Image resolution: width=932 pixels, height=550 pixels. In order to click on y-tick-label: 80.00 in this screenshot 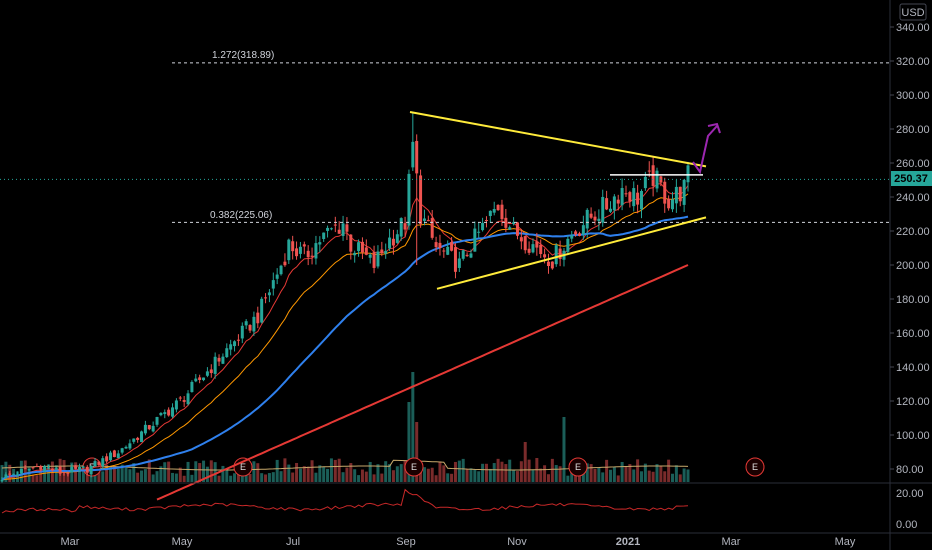, I will do `click(910, 470)`.